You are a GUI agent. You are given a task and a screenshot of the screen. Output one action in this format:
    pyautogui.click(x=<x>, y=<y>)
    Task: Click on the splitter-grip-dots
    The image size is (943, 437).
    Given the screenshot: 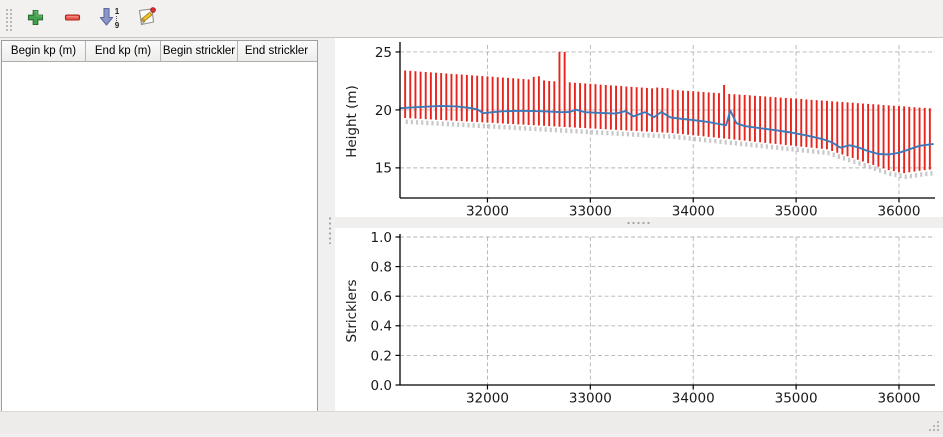 What is the action you would take?
    pyautogui.click(x=330, y=230)
    